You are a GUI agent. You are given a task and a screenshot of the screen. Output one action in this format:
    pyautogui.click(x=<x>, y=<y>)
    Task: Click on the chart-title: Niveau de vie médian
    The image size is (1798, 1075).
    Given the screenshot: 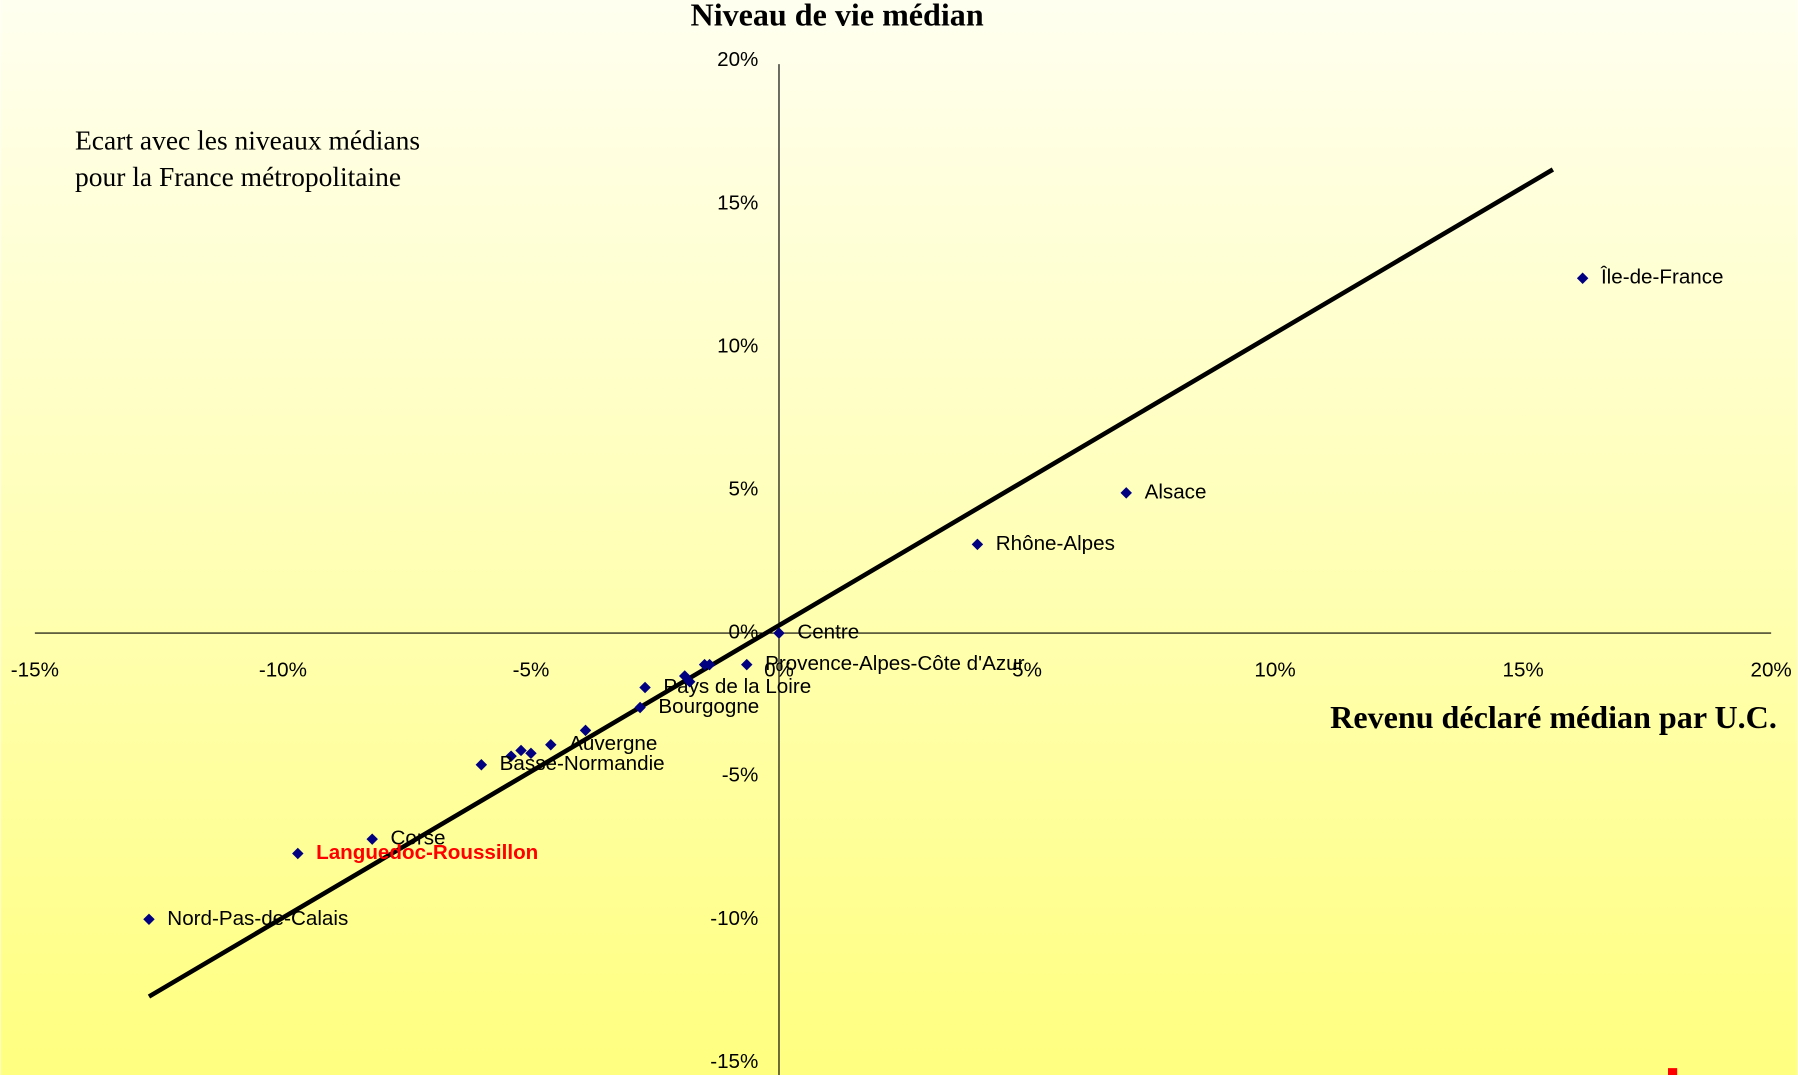 What is the action you would take?
    pyautogui.click(x=837, y=16)
    